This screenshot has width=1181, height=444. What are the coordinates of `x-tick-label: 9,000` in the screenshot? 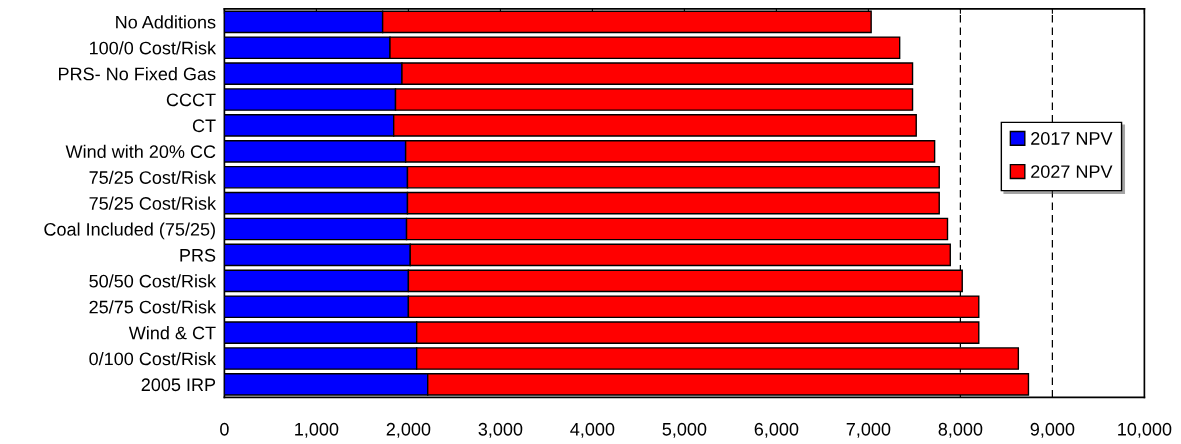 It's located at (1052, 430).